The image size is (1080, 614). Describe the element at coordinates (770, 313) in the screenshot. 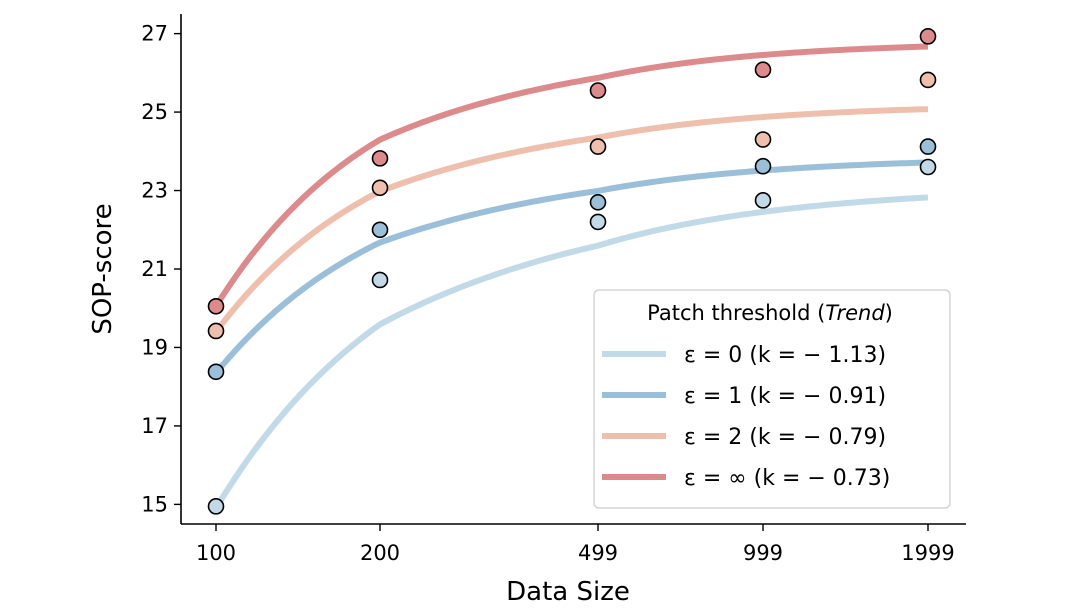

I see `legend-title: Patch threshold (Trend)` at that location.